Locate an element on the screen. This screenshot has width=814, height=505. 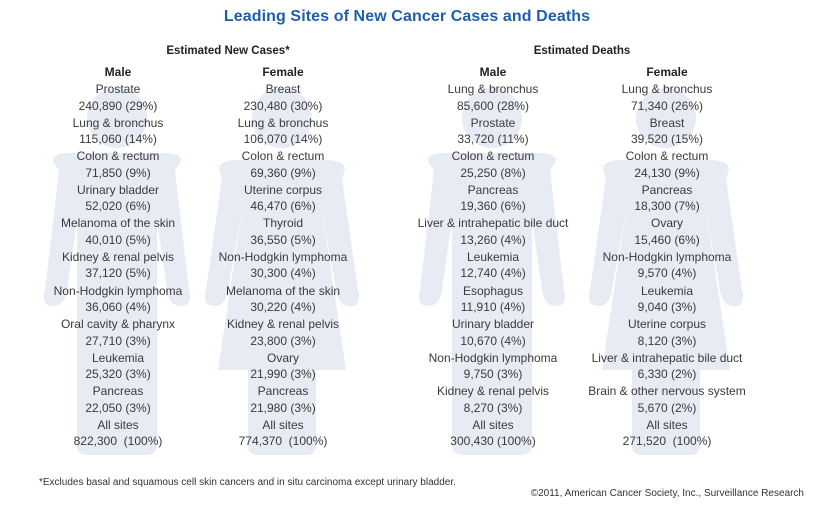
site-value: 8,270 (3%) is located at coordinates (493, 407).